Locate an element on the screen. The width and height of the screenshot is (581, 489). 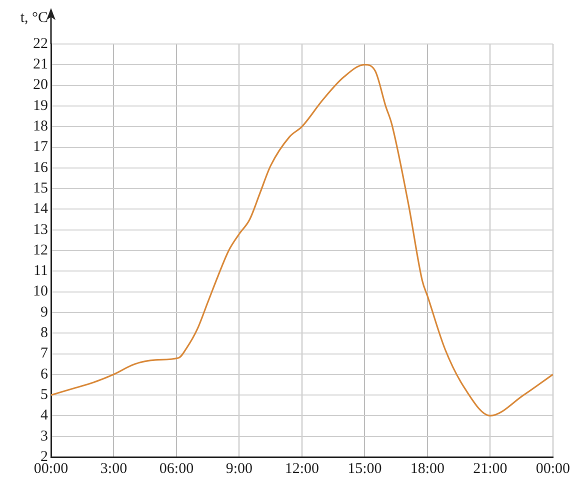
x-tick-label: 12:00 is located at coordinates (302, 468).